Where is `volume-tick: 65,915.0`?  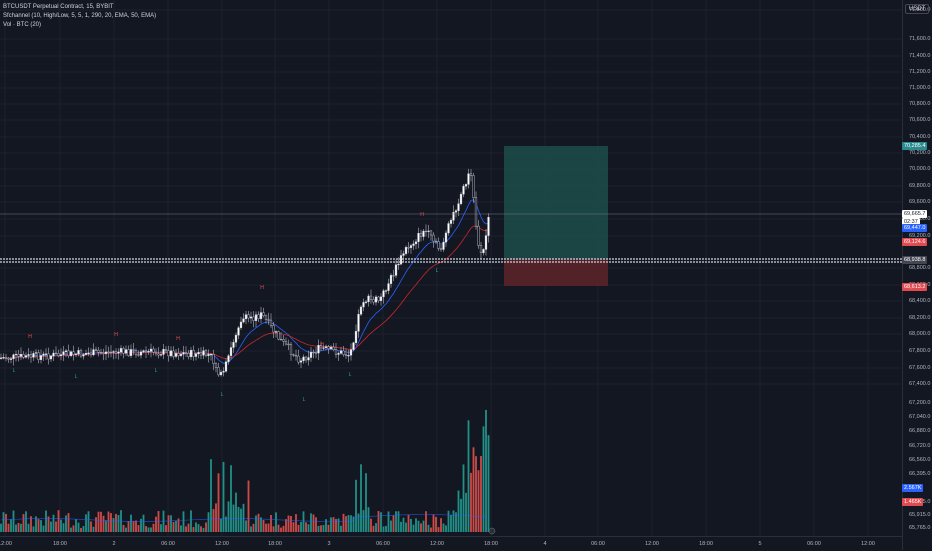 volume-tick: 65,915.0 is located at coordinates (920, 515).